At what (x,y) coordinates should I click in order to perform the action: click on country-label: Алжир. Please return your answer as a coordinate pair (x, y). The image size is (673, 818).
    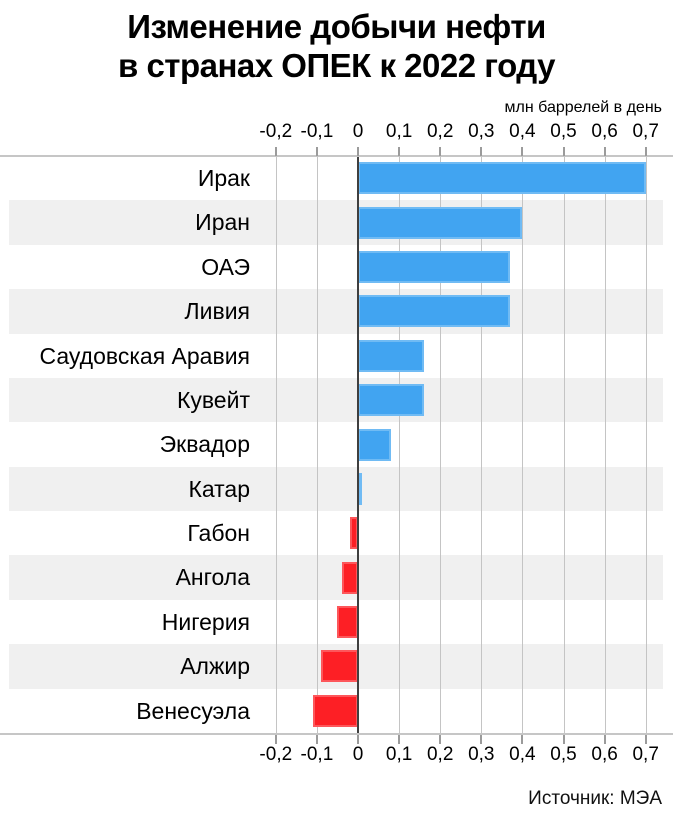
    Looking at the image, I should click on (215, 666).